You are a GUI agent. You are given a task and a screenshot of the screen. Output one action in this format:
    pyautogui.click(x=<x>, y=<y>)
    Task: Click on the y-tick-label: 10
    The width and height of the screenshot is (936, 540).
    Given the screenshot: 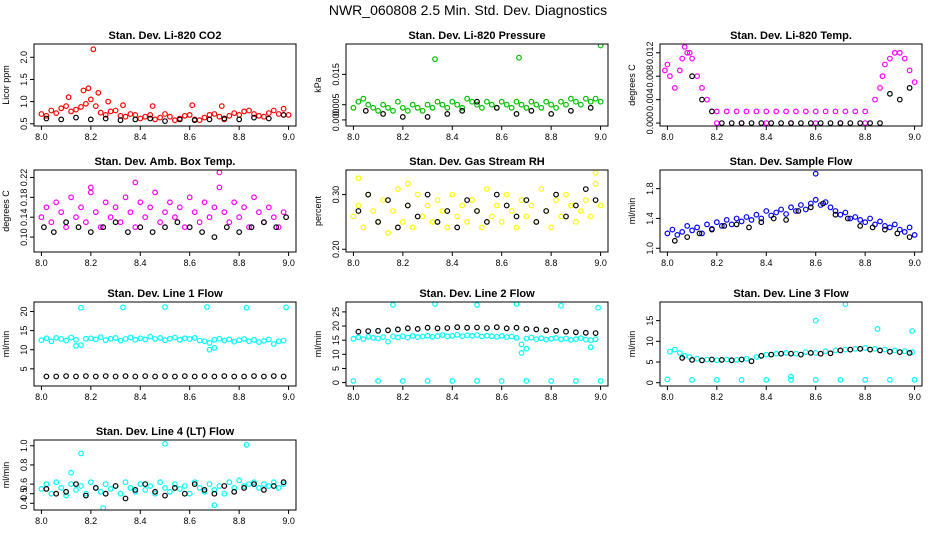 What is the action you would take?
    pyautogui.click(x=336, y=354)
    